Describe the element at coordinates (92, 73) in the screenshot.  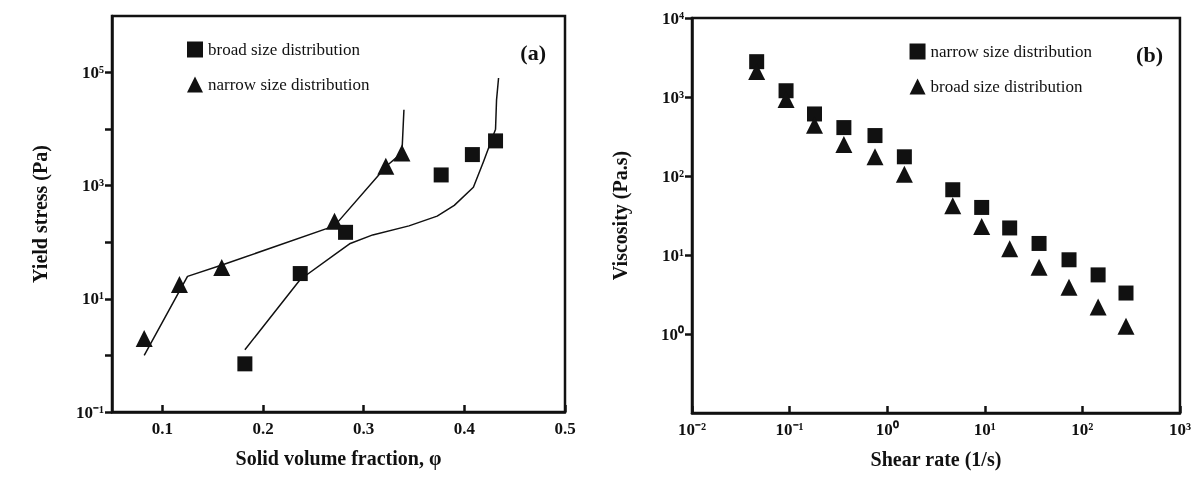
I see `y-tick-label: 10⁵` at that location.